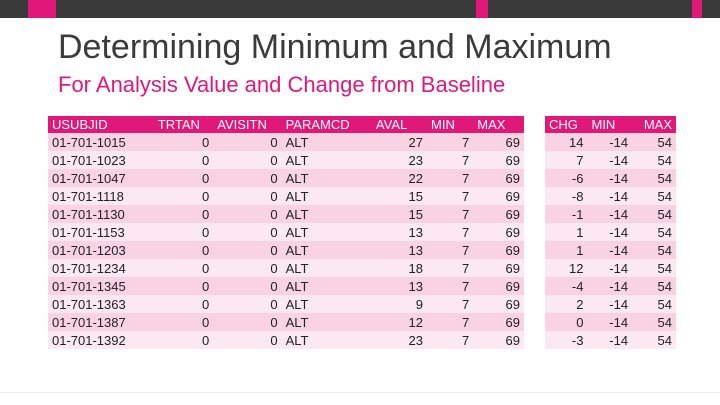  I want to click on column-header: PARAMCD, so click(326, 124).